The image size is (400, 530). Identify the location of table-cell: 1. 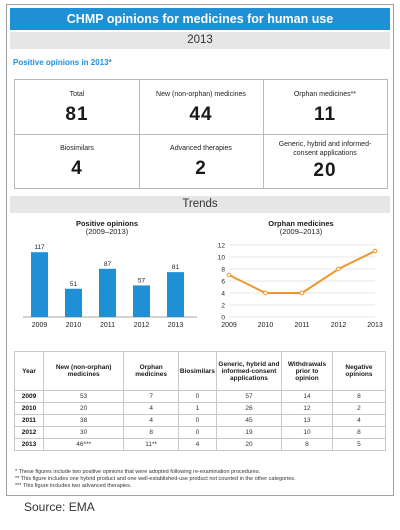
(197, 408).